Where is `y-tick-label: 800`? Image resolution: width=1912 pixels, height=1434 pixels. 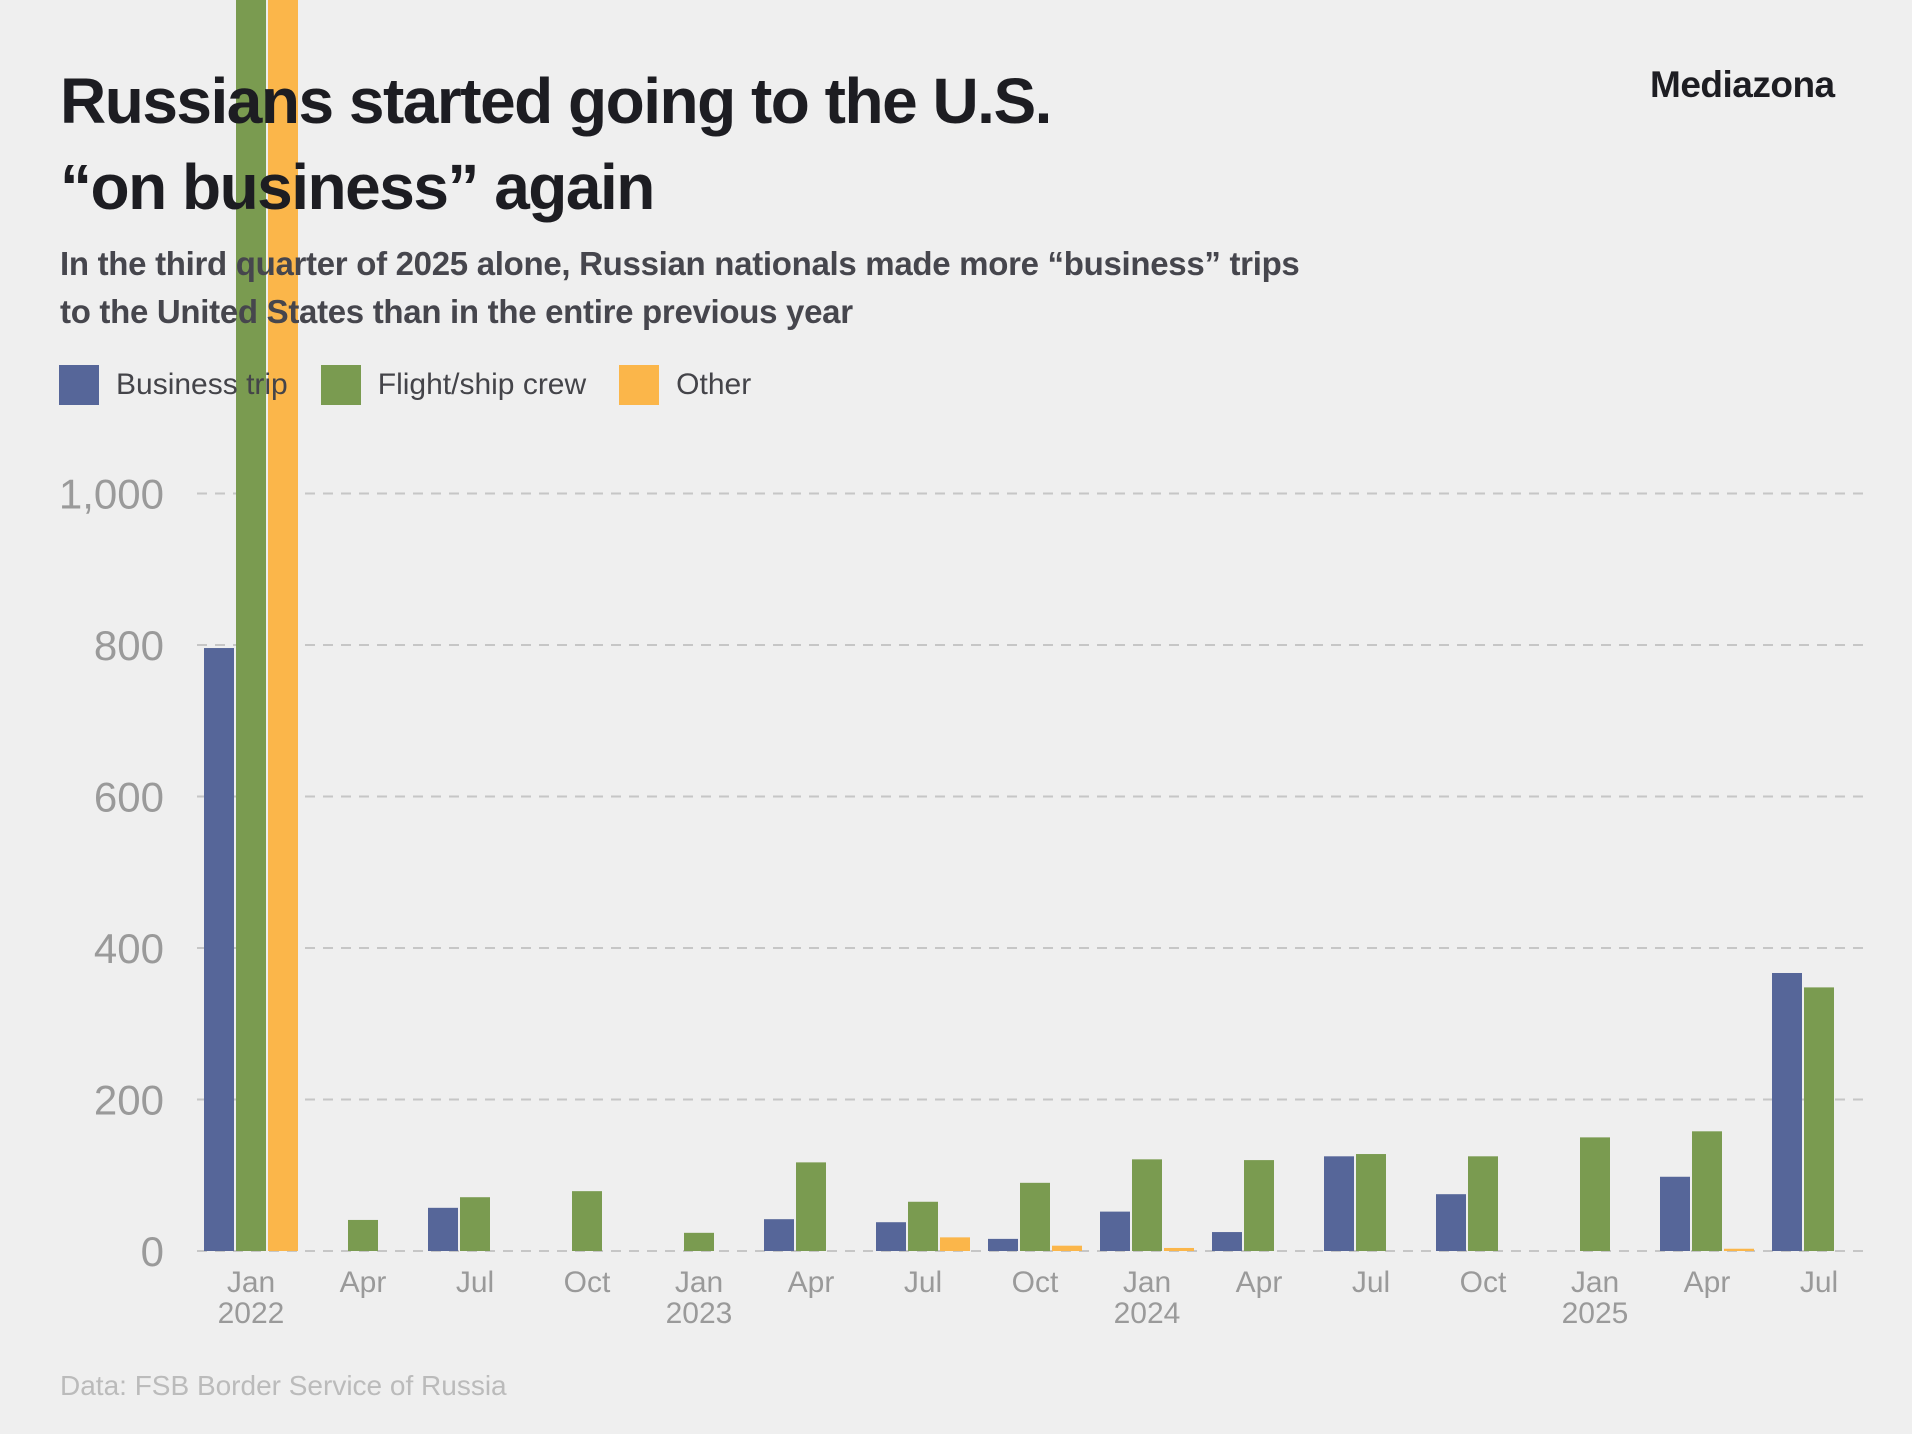
y-tick-label: 800 is located at coordinates (129, 645).